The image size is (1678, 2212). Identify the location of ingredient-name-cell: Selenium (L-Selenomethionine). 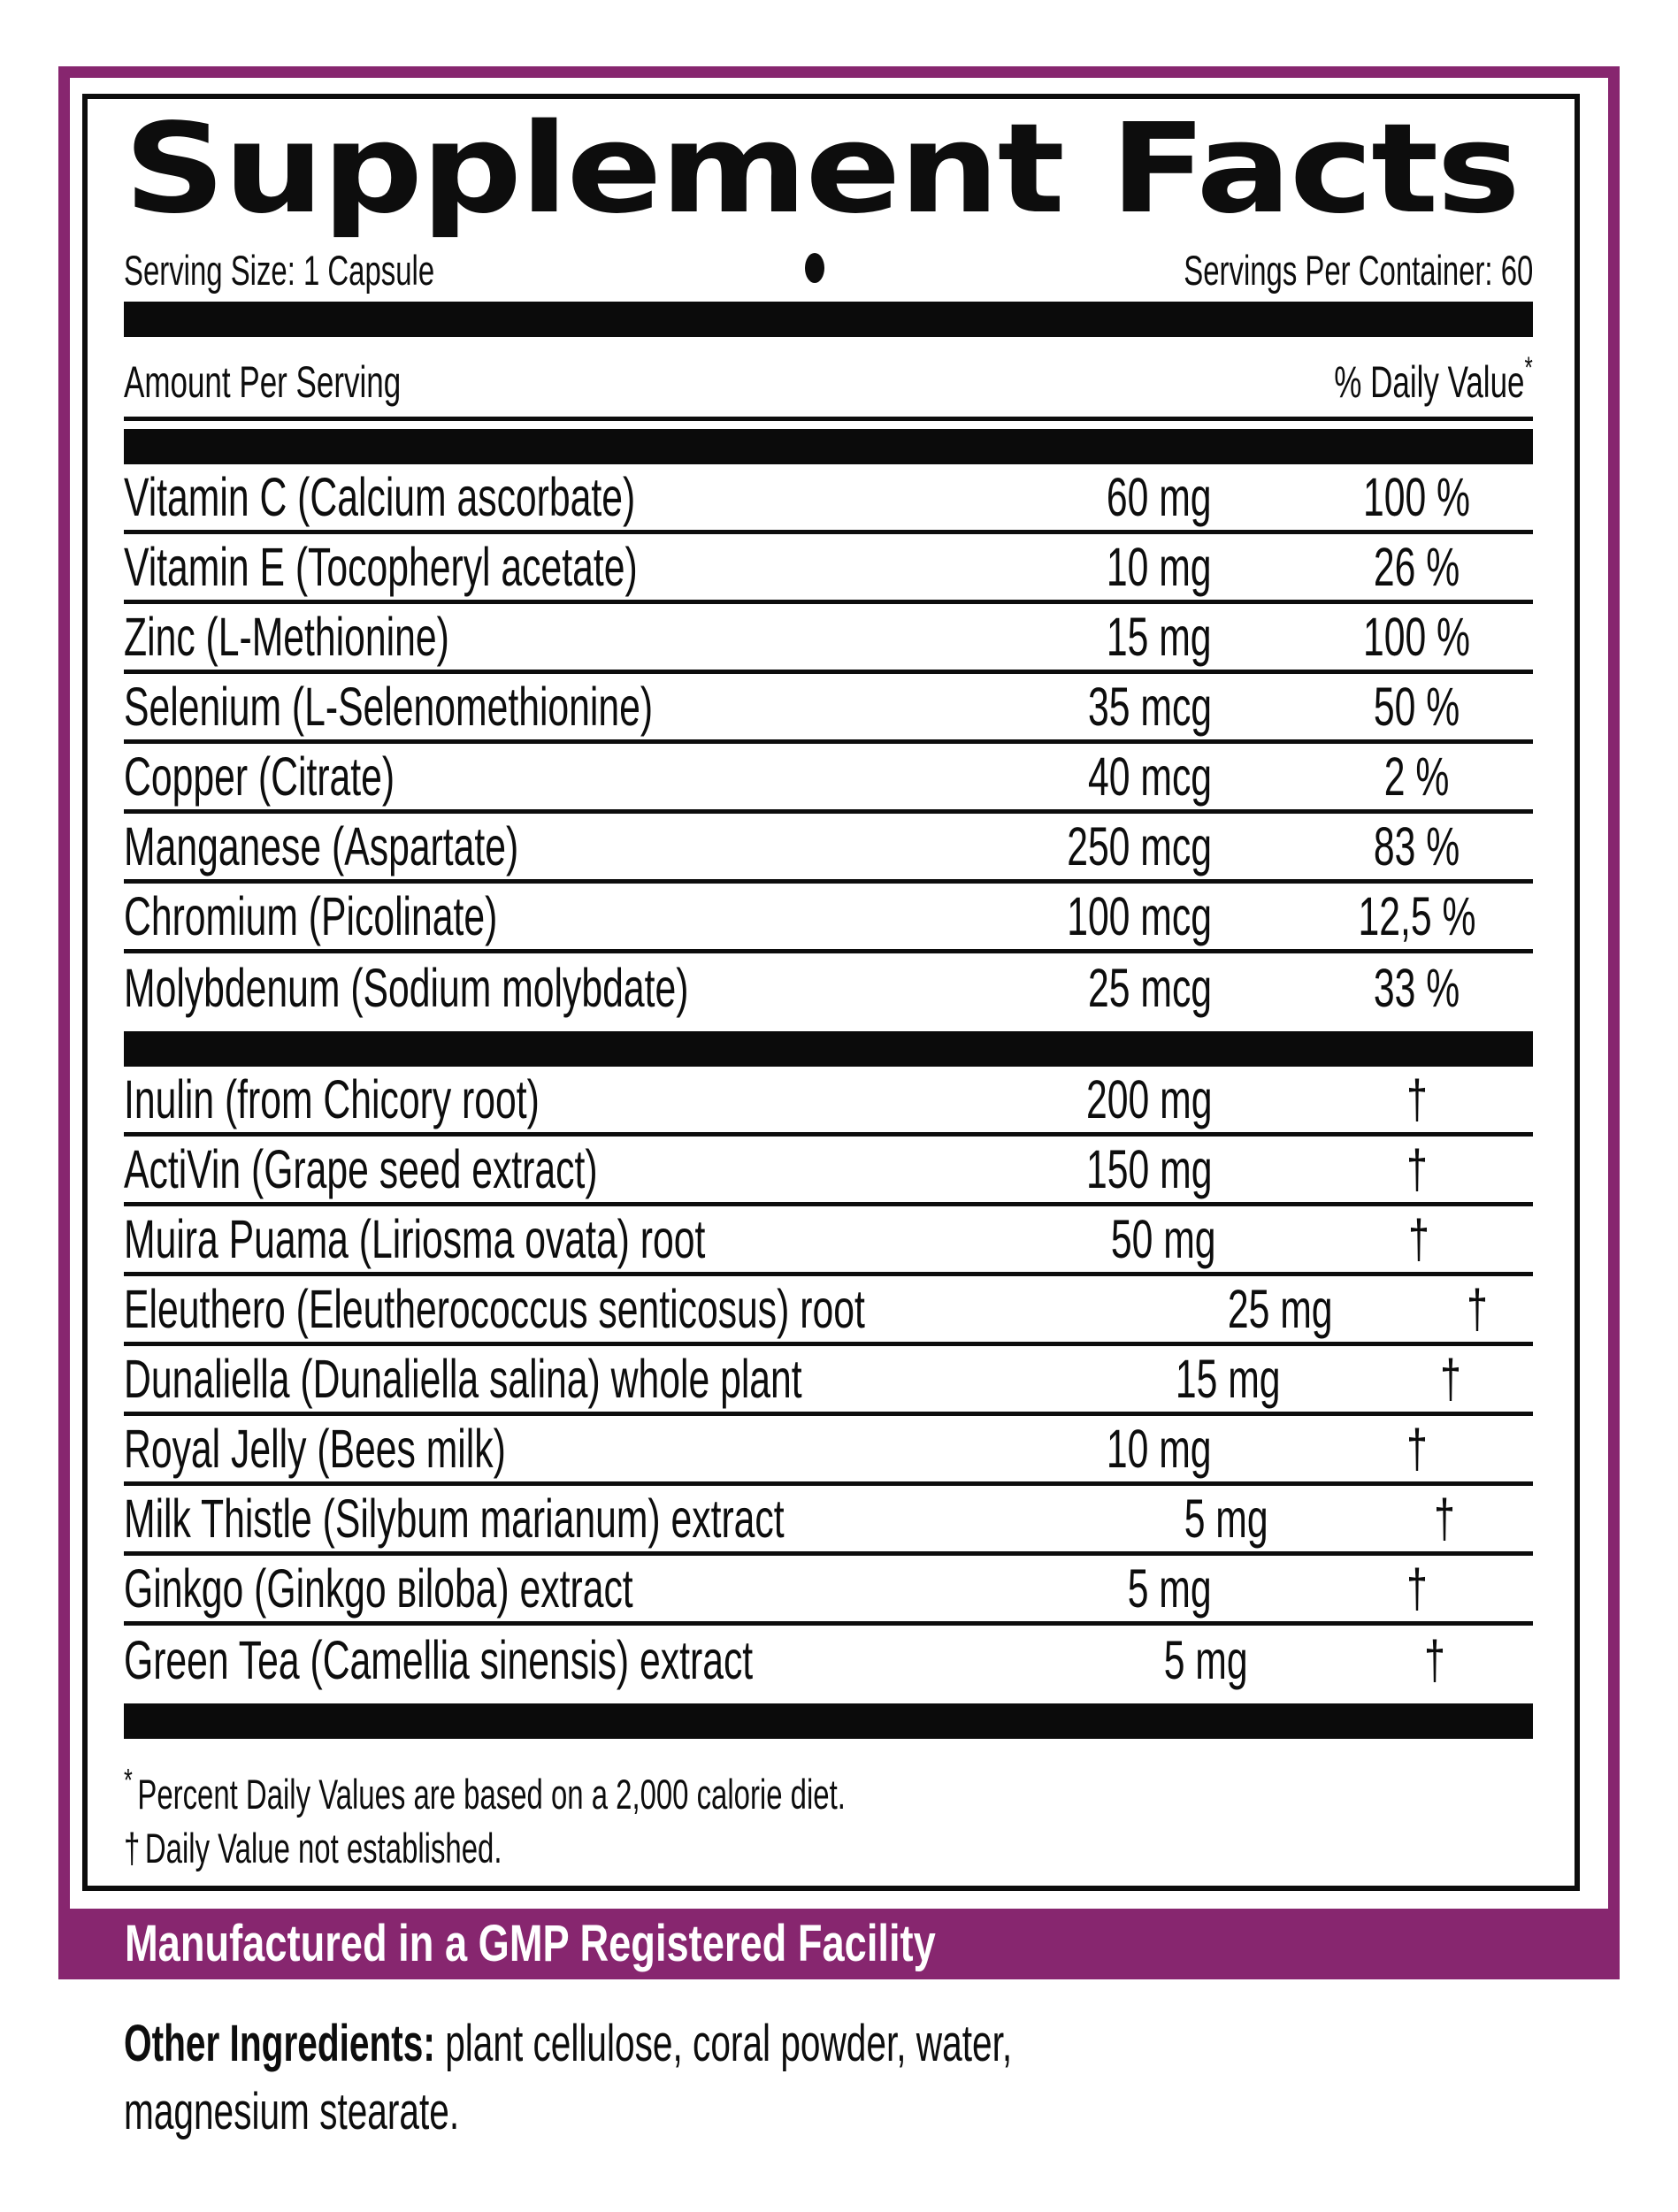
(389, 706).